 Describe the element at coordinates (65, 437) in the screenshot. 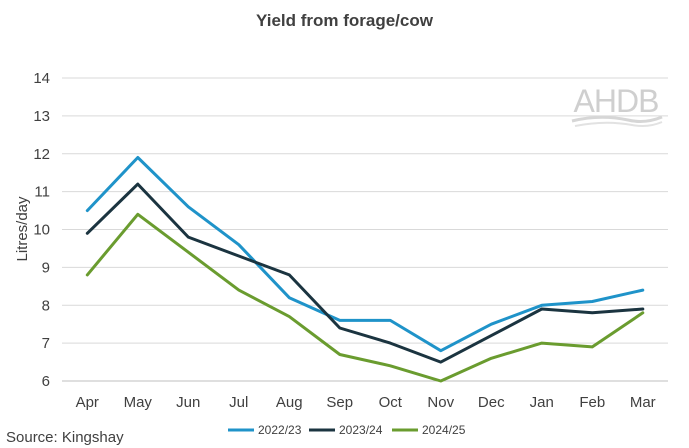

I see `source-note: Source: Kingshay` at that location.